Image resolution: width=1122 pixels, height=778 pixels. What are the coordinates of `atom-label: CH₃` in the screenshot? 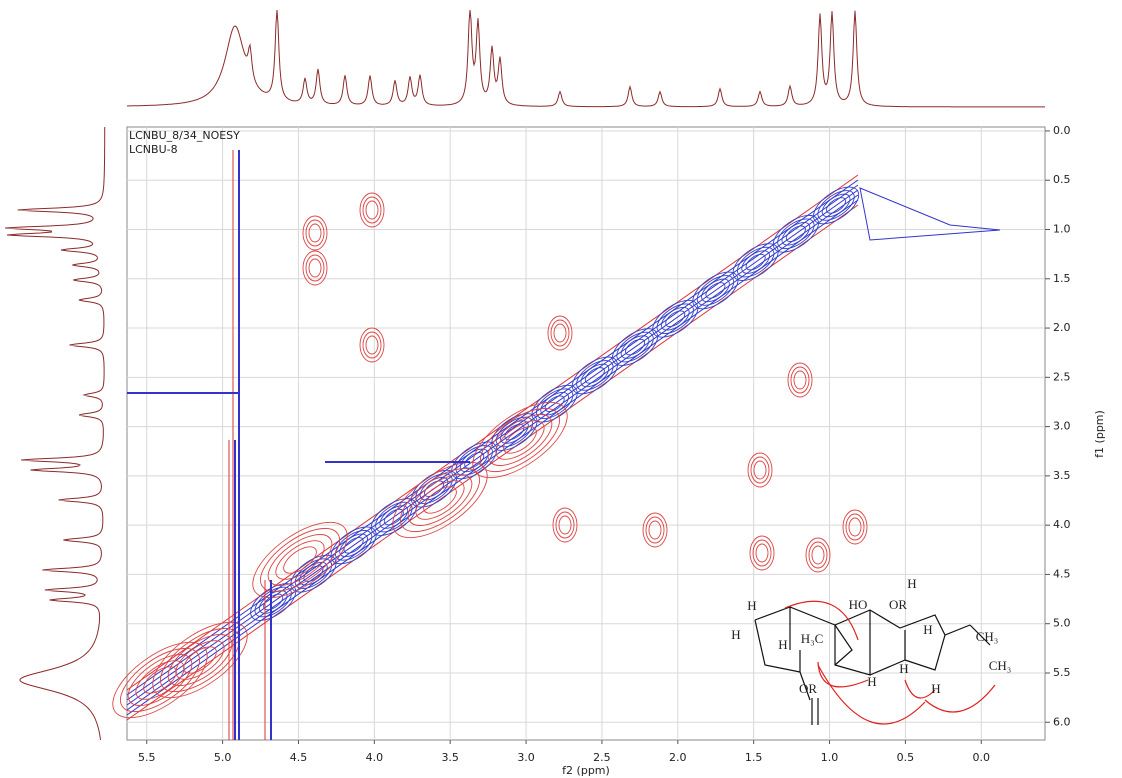 It's located at (1000, 665).